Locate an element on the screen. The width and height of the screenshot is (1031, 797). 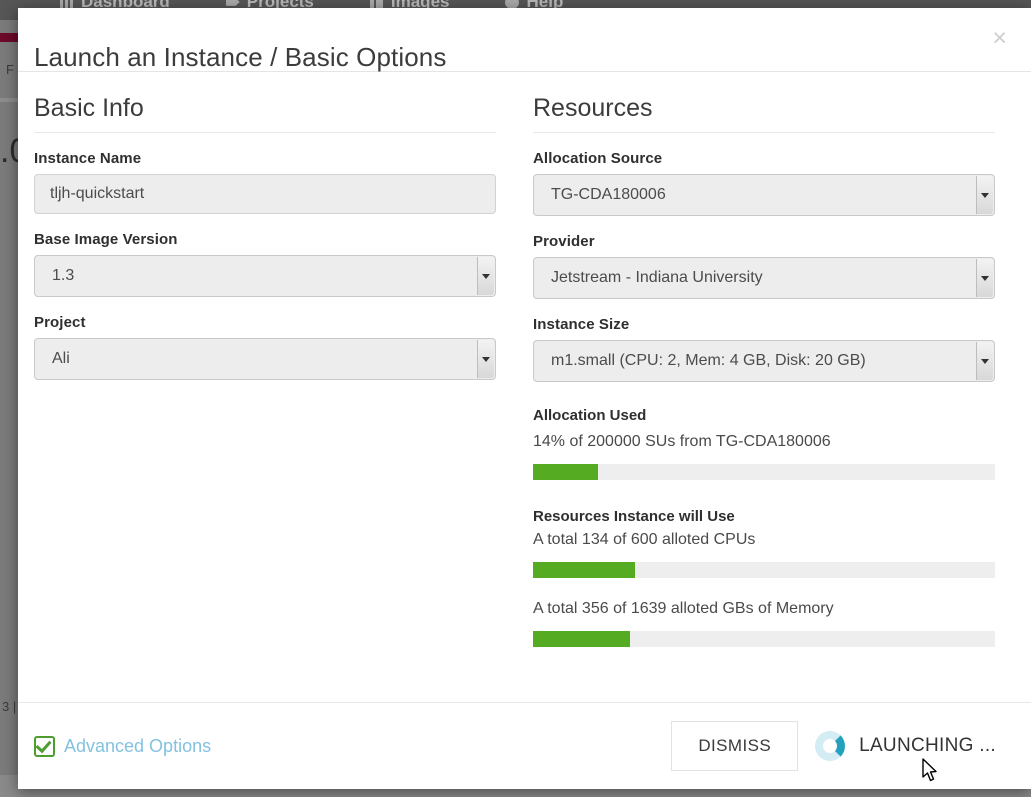
base-image-version-select: 1.3 is located at coordinates (265, 276).